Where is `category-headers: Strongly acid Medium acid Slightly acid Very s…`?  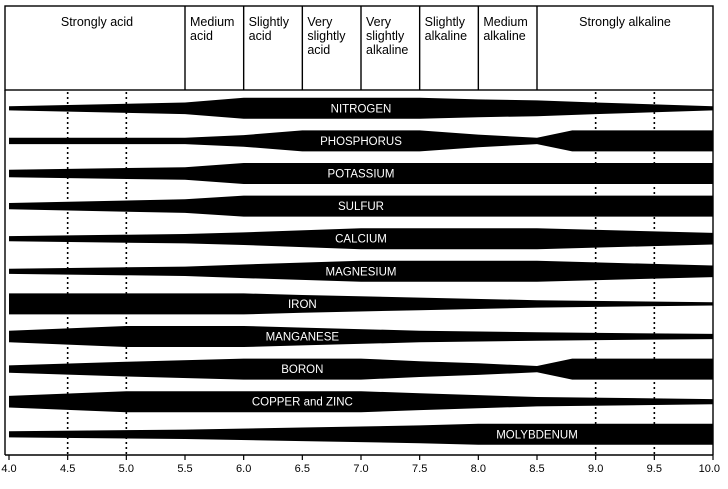 category-headers: Strongly acid Medium acid Slightly acid Very s… is located at coordinates (366, 36).